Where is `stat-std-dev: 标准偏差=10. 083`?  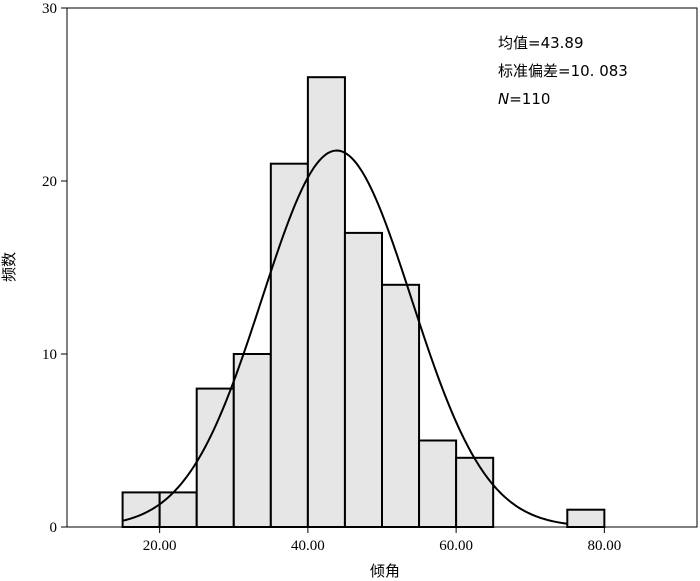
stat-std-dev: 标准偏差=10. 083 is located at coordinates (563, 71).